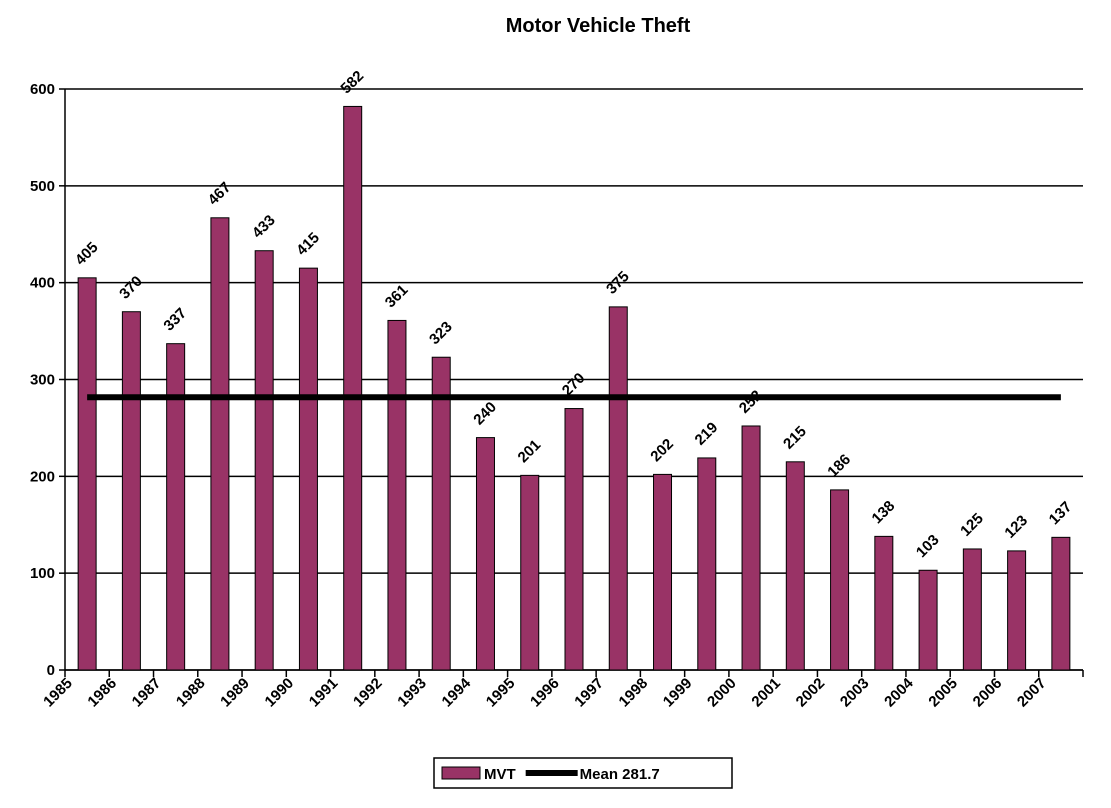  Describe the element at coordinates (485, 414) in the screenshot. I see `data-label: 240` at that location.